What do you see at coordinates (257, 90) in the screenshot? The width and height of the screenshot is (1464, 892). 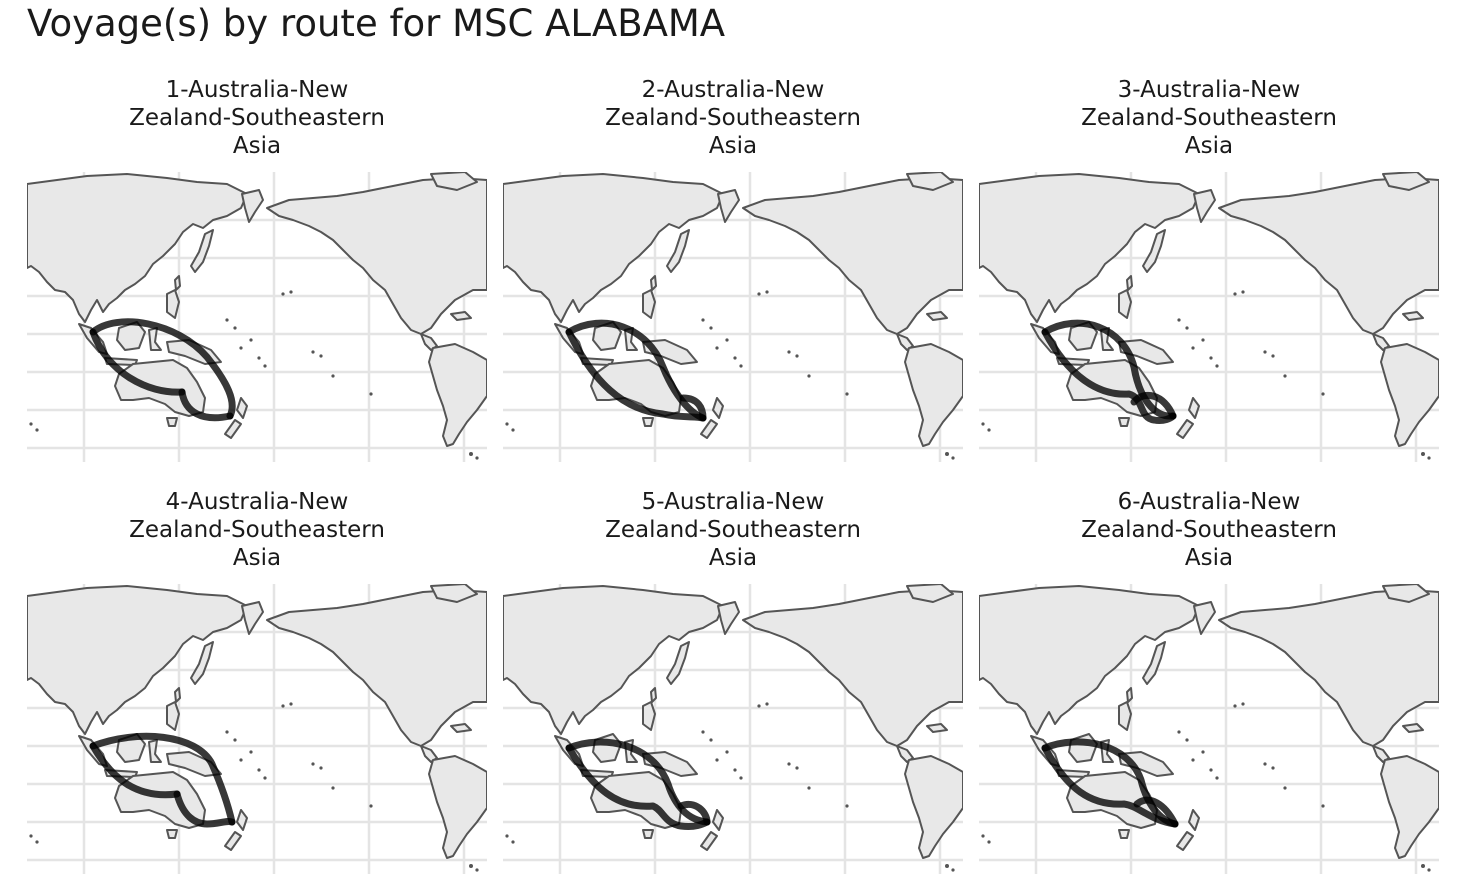 I see `facet-label-line: 1-Australia-New` at bounding box center [257, 90].